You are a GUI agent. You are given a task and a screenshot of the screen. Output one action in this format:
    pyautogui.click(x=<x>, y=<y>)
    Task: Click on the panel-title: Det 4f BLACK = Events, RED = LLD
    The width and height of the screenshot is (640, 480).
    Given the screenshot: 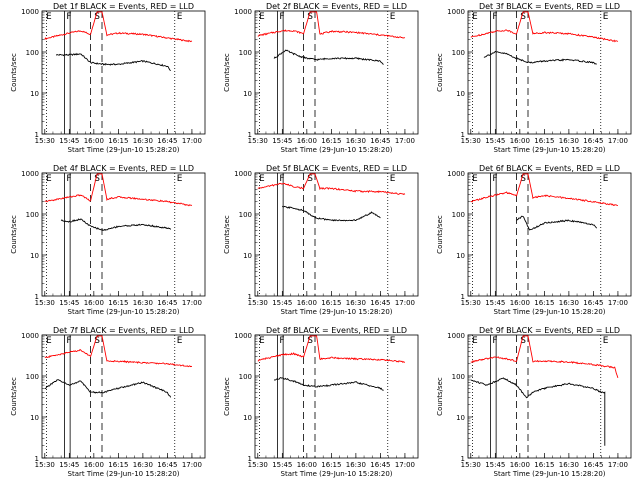 What is the action you would take?
    pyautogui.click(x=123, y=168)
    